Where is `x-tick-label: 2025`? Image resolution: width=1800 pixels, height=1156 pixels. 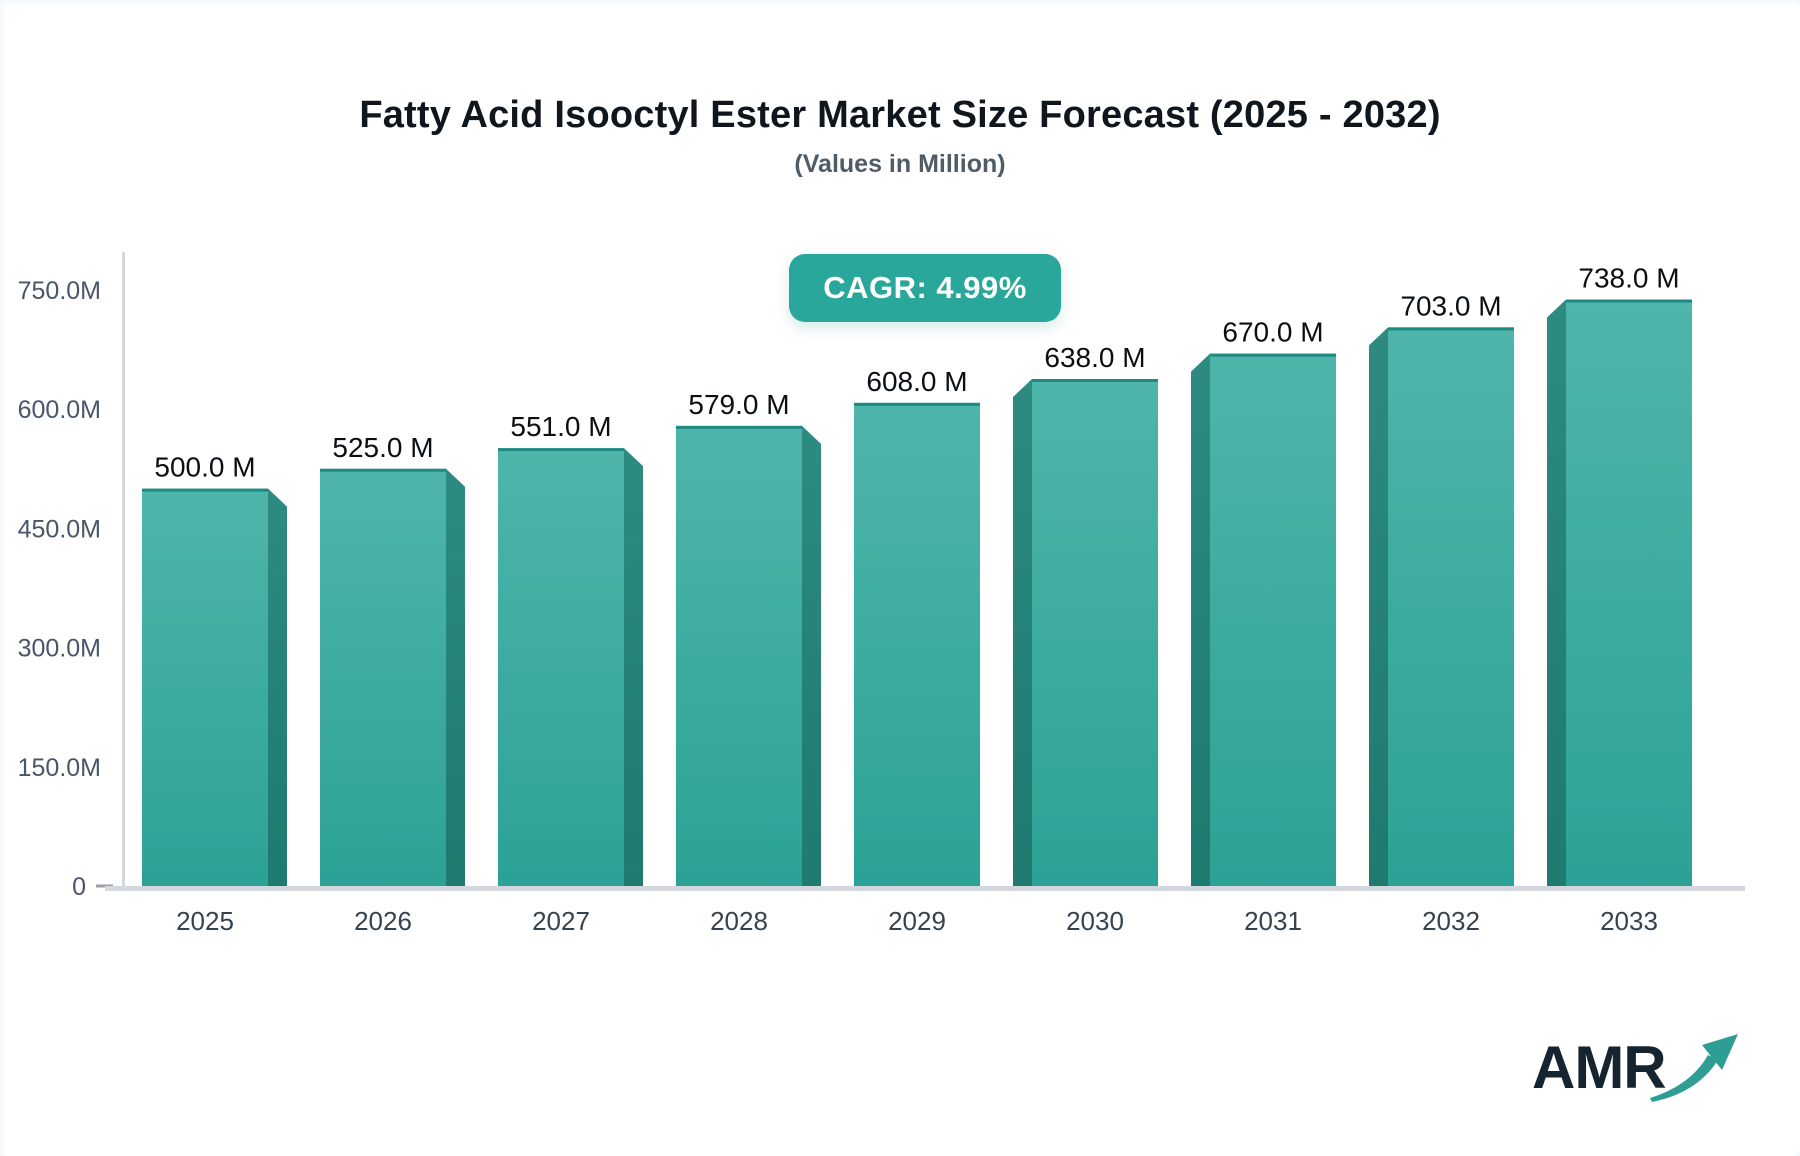
x-tick-label: 2025 is located at coordinates (205, 921).